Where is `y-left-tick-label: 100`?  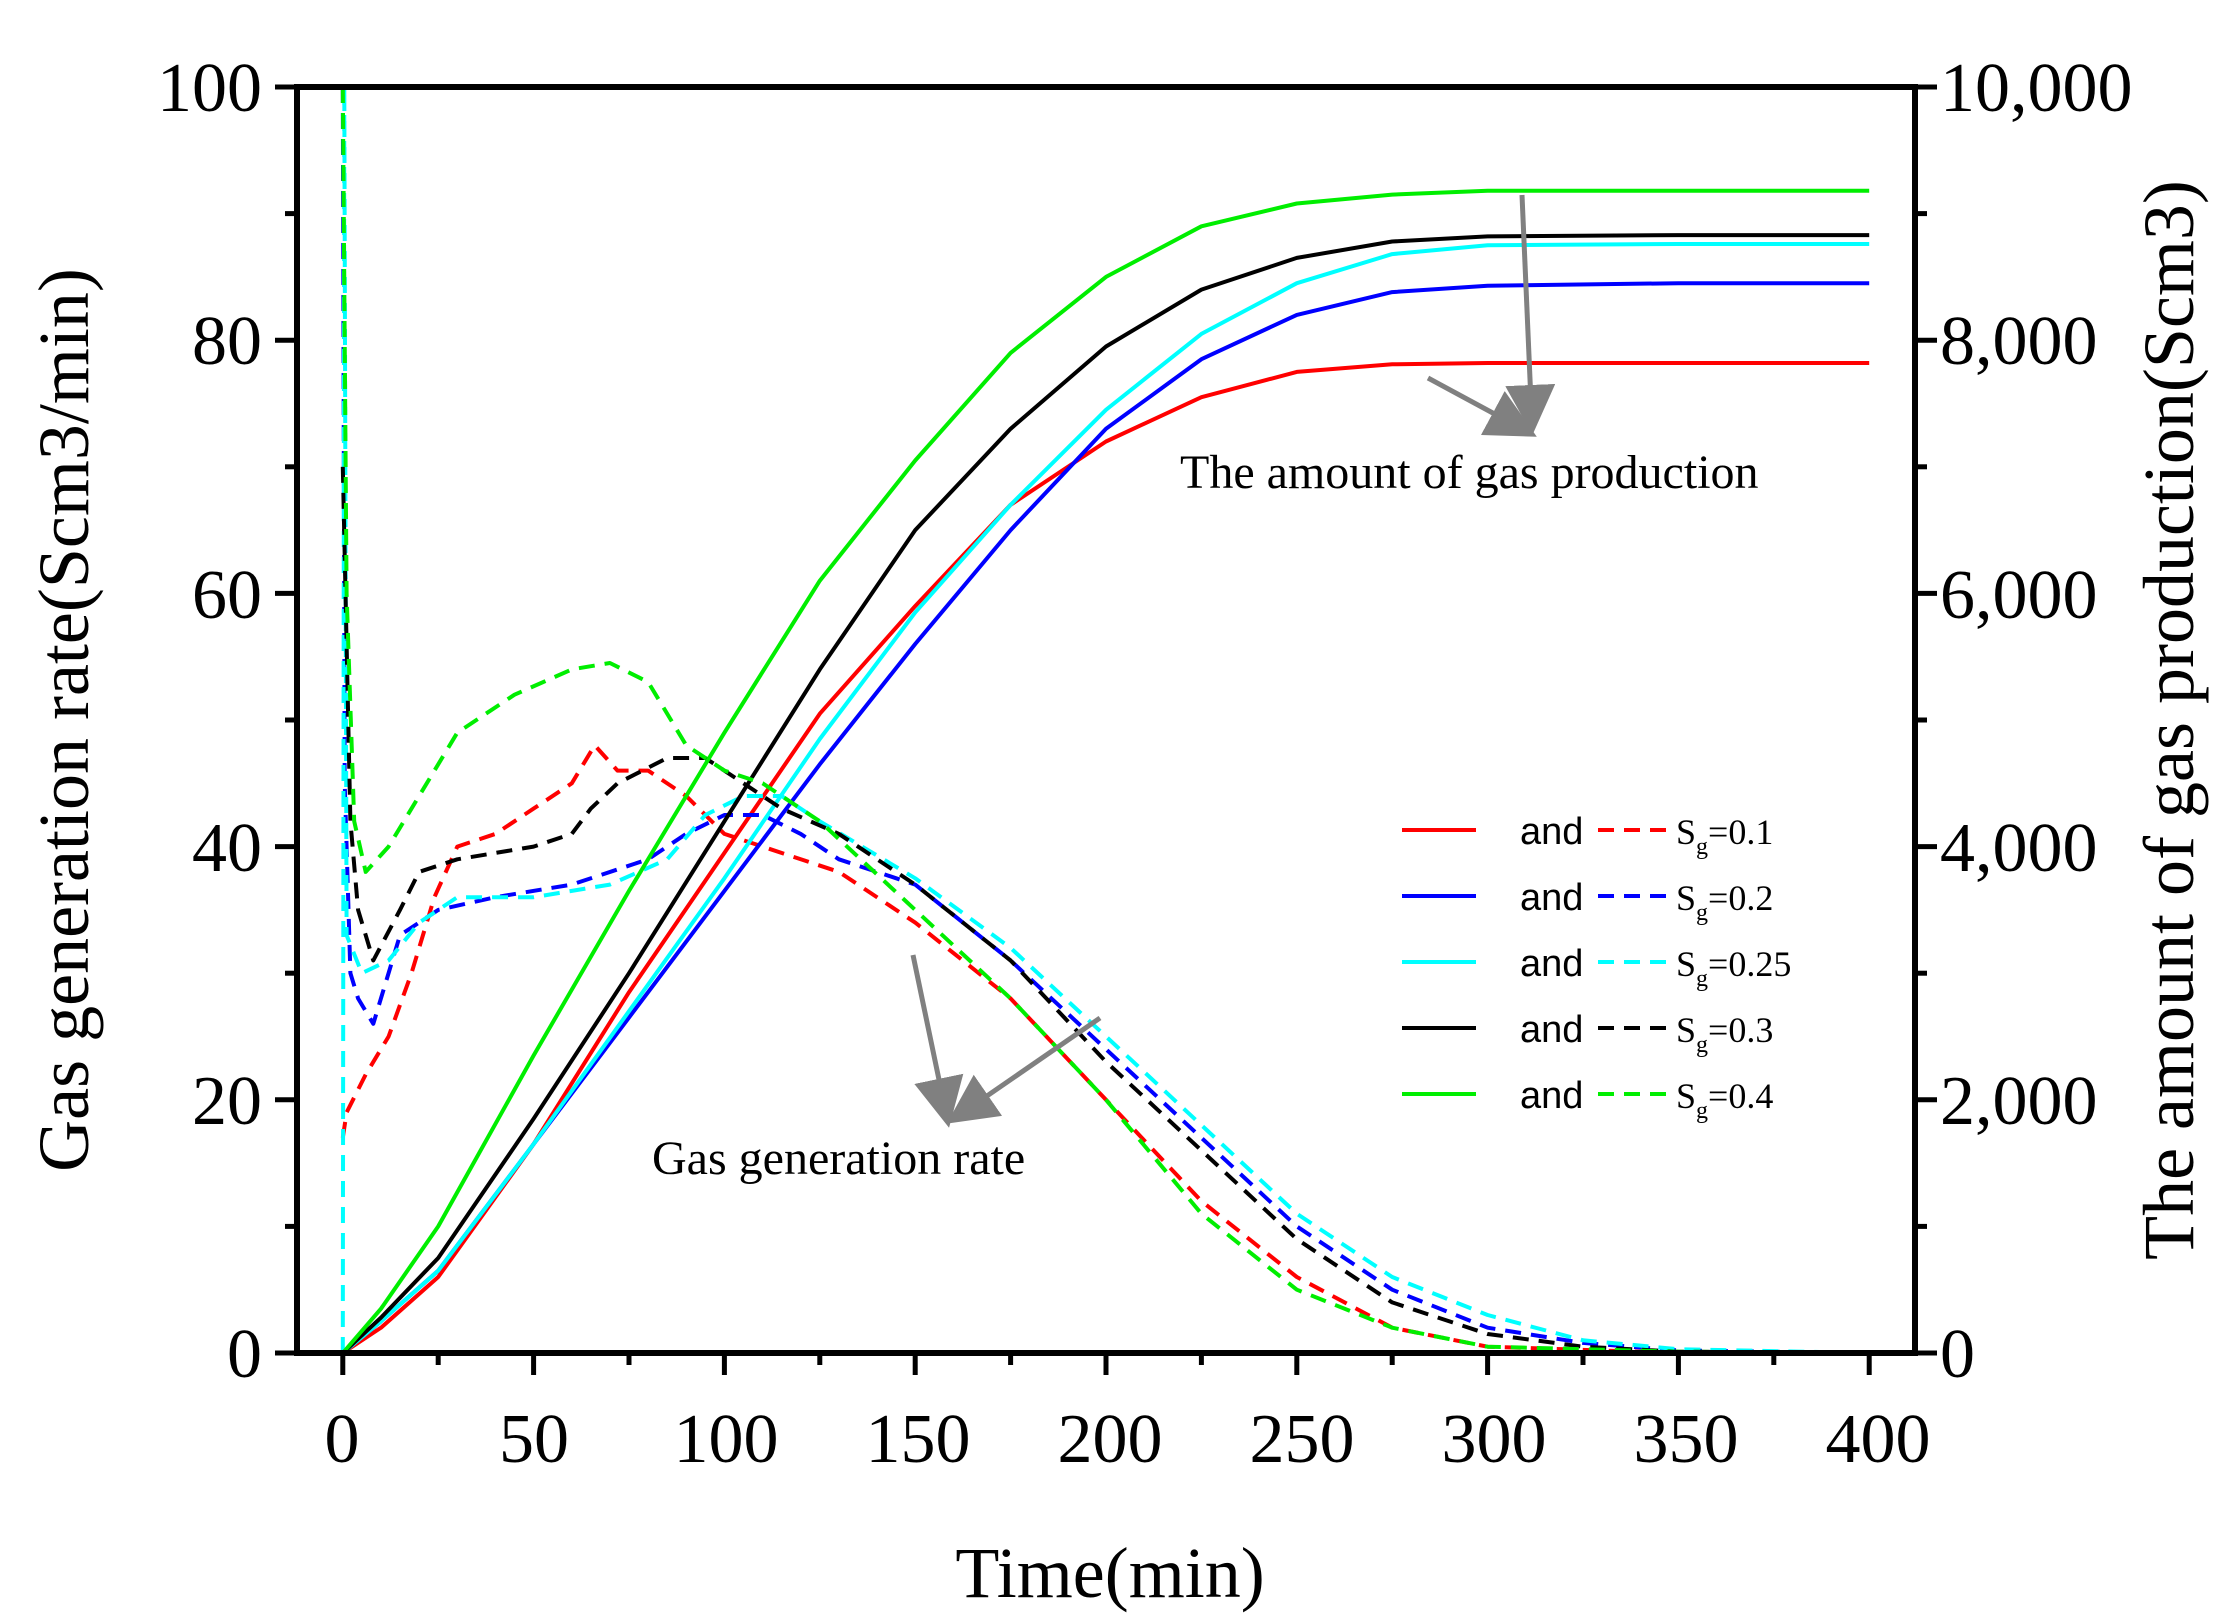 y-left-tick-label: 100 is located at coordinates (209, 88).